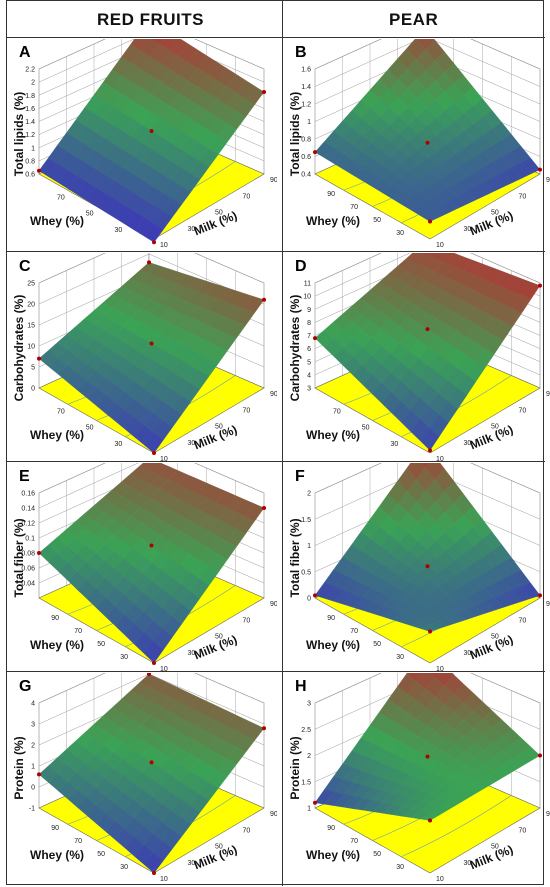 This screenshot has height=887, width=550. What do you see at coordinates (31, 284) in the screenshot?
I see `z-tick-label: 25` at bounding box center [31, 284].